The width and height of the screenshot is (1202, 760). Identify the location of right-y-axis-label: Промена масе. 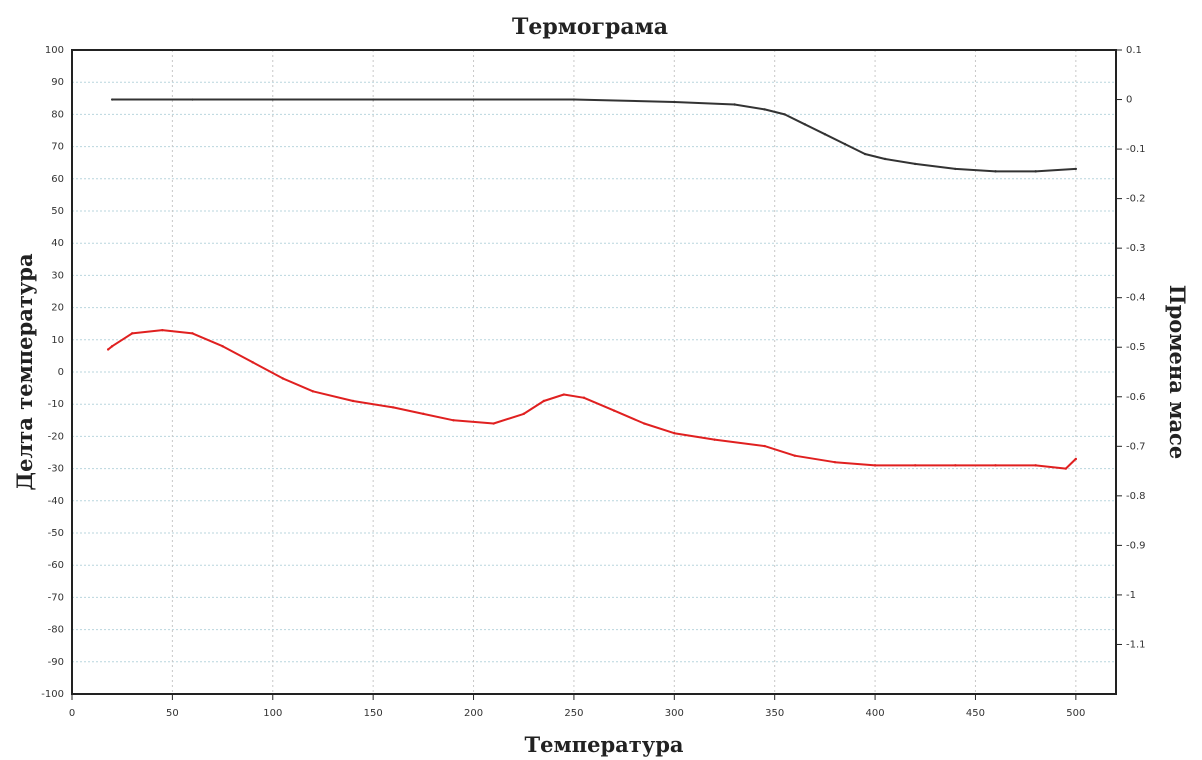
(1177, 372).